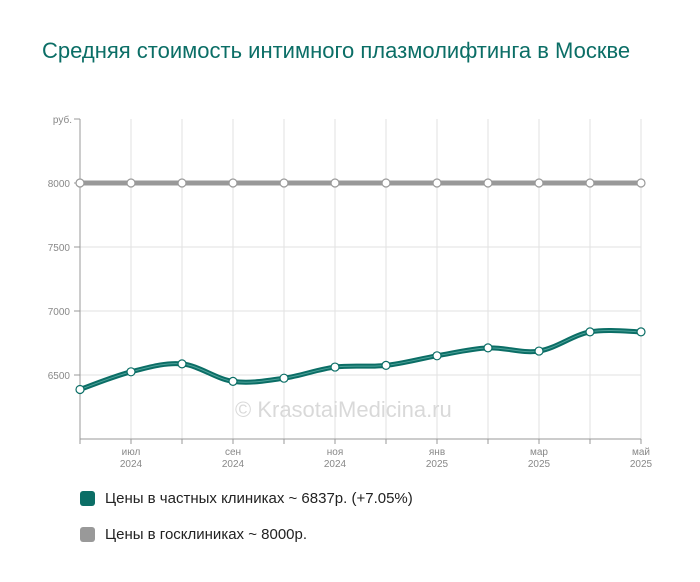  What do you see at coordinates (437, 452) in the screenshot?
I see `x-tick-label-month: янв` at bounding box center [437, 452].